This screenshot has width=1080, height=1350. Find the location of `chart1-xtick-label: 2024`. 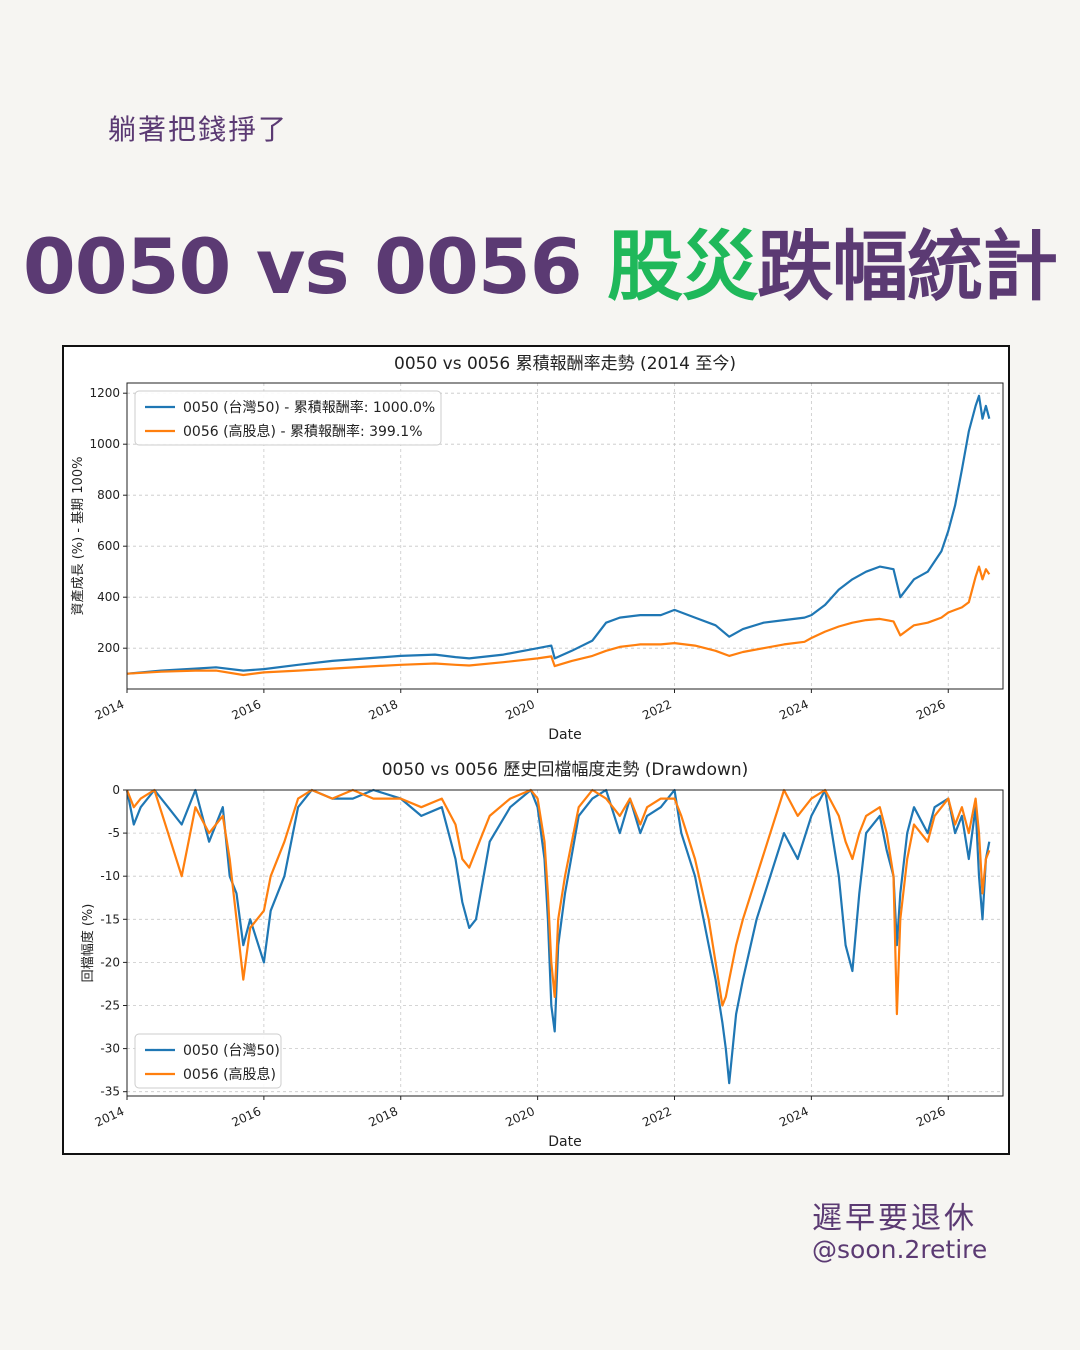

chart1-xtick-label: 2024 is located at coordinates (794, 710).